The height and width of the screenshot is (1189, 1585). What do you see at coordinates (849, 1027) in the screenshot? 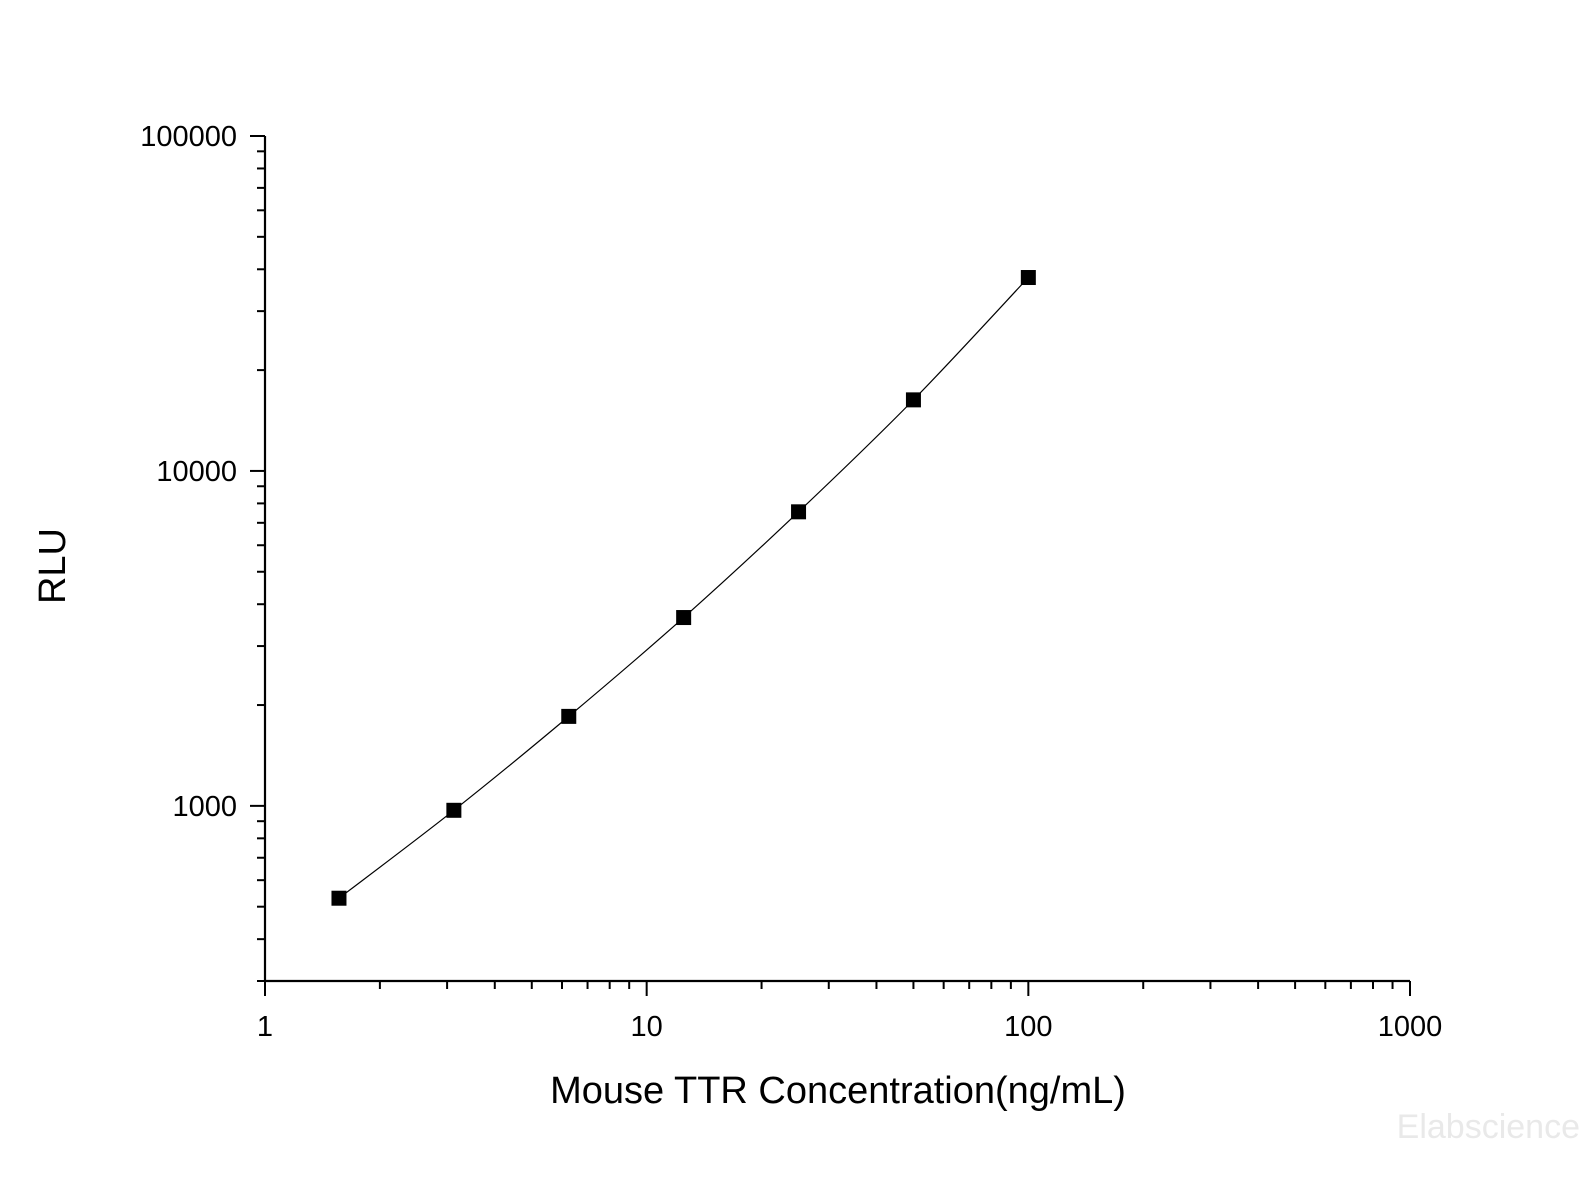
I see `x-tick-labels: 1 10 100 1000` at bounding box center [849, 1027].